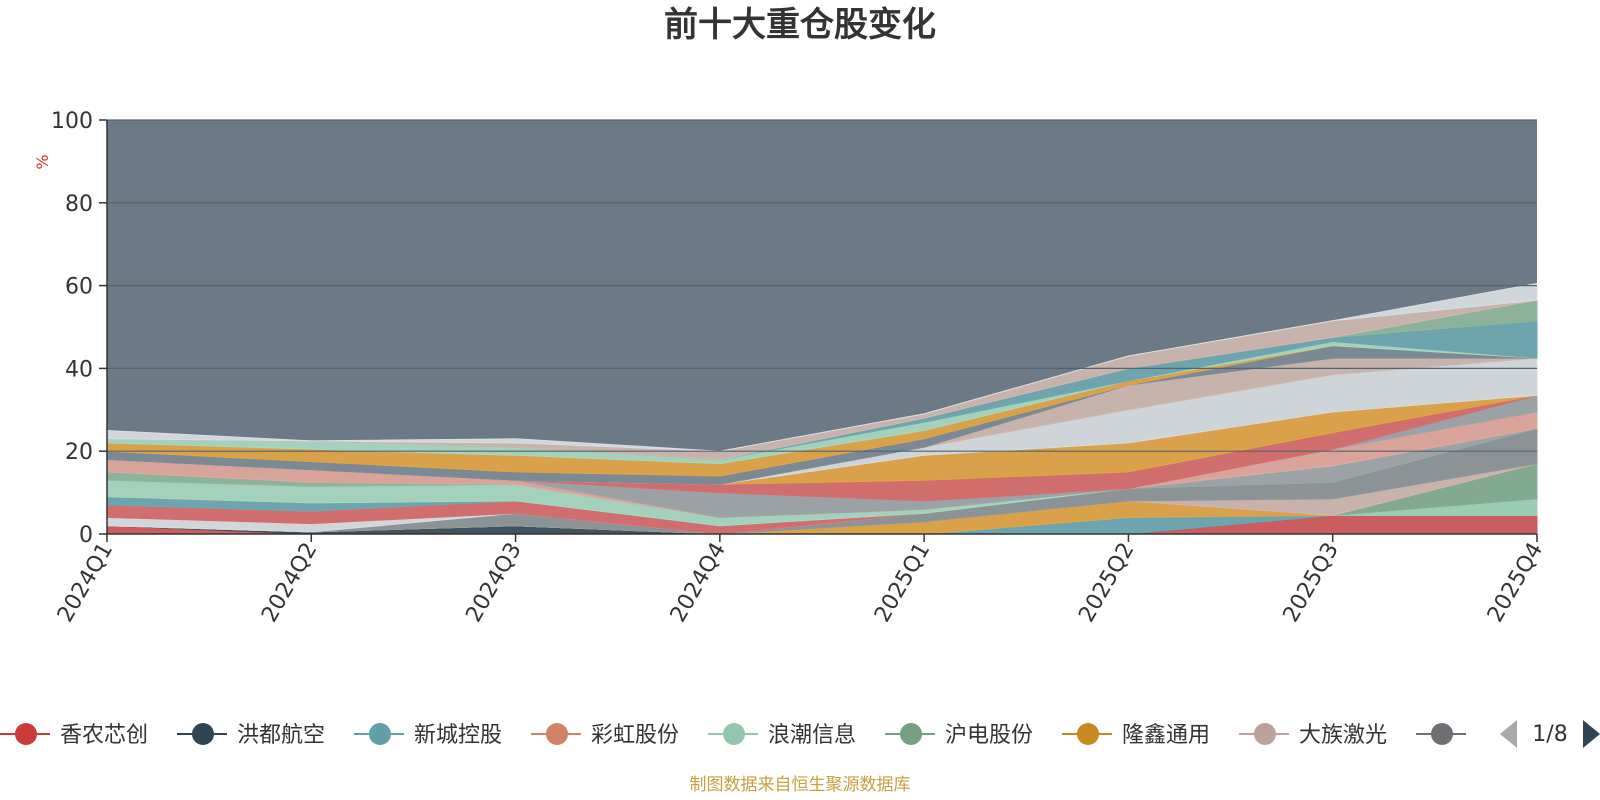 The image size is (1600, 800). I want to click on legend-label: 香农芯创, so click(104, 735).